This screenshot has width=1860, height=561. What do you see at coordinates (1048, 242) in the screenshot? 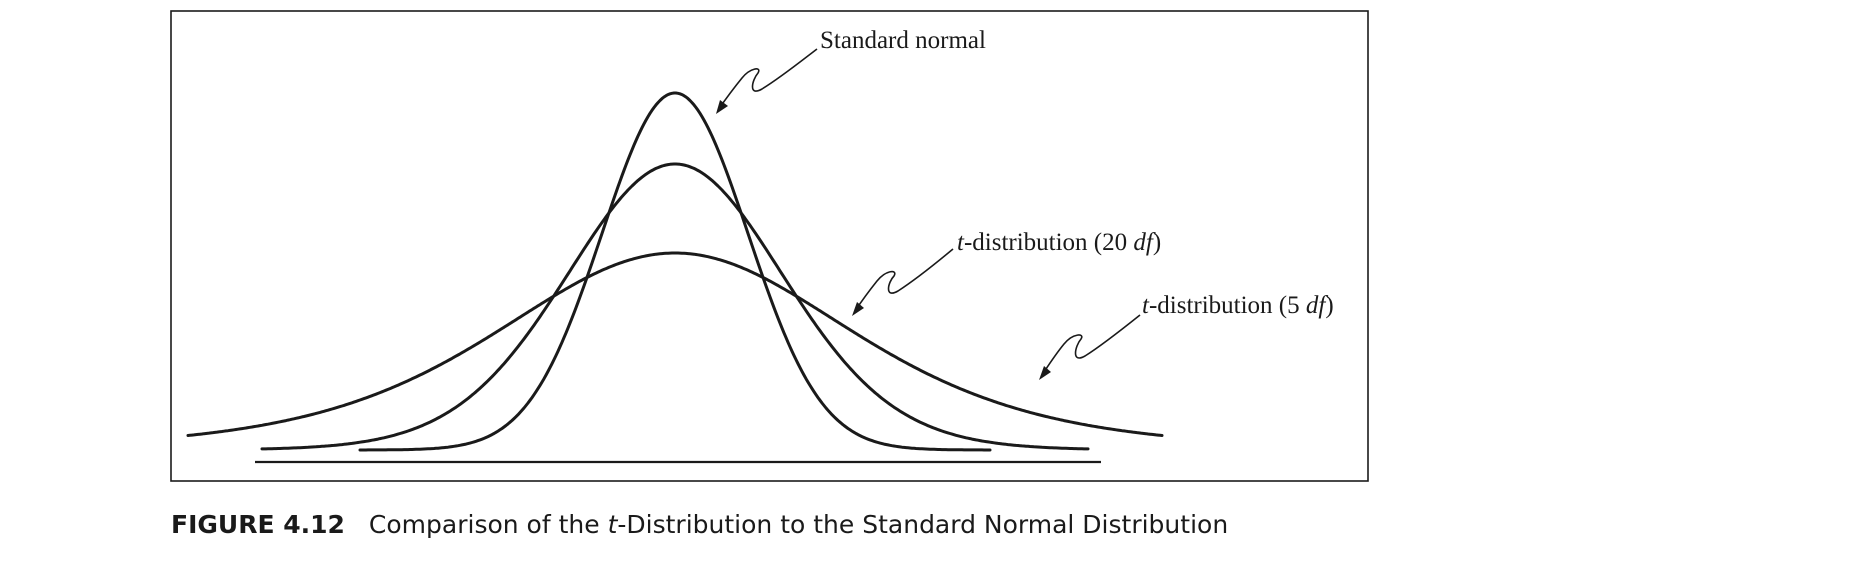
I see `t20-label-mid: -distribution (20` at bounding box center [1048, 242].